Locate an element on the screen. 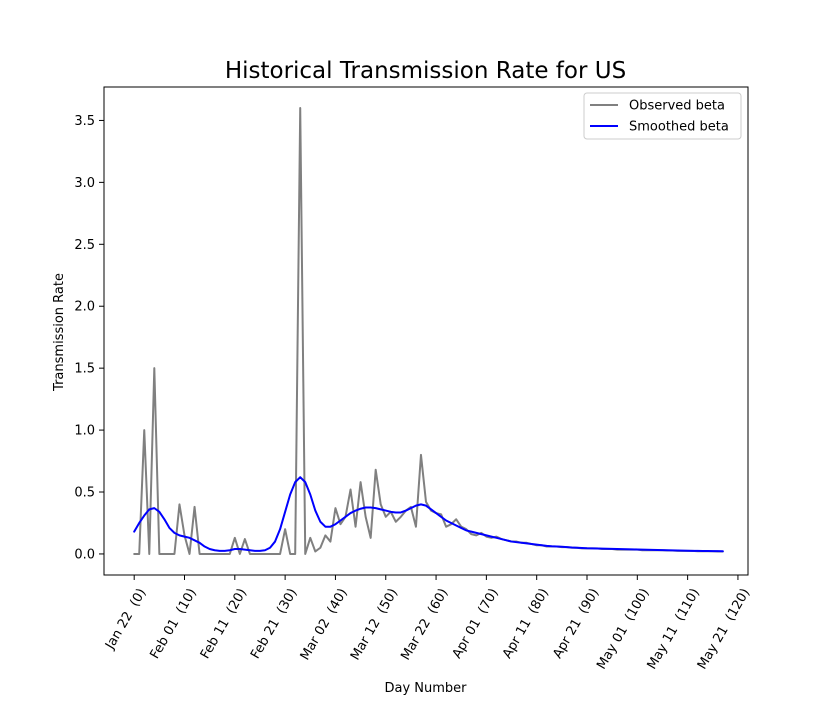 The height and width of the screenshot is (717, 831). legend-box is located at coordinates (662, 116).